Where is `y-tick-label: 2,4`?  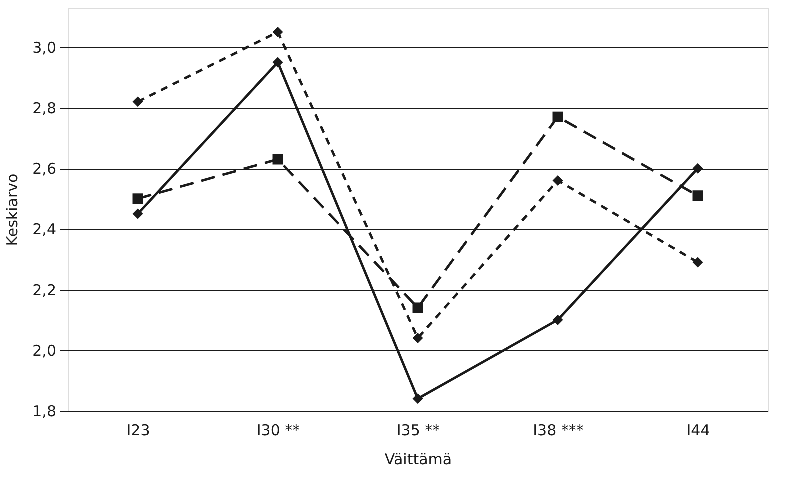
y-tick-label: 2,4 is located at coordinates (44, 229).